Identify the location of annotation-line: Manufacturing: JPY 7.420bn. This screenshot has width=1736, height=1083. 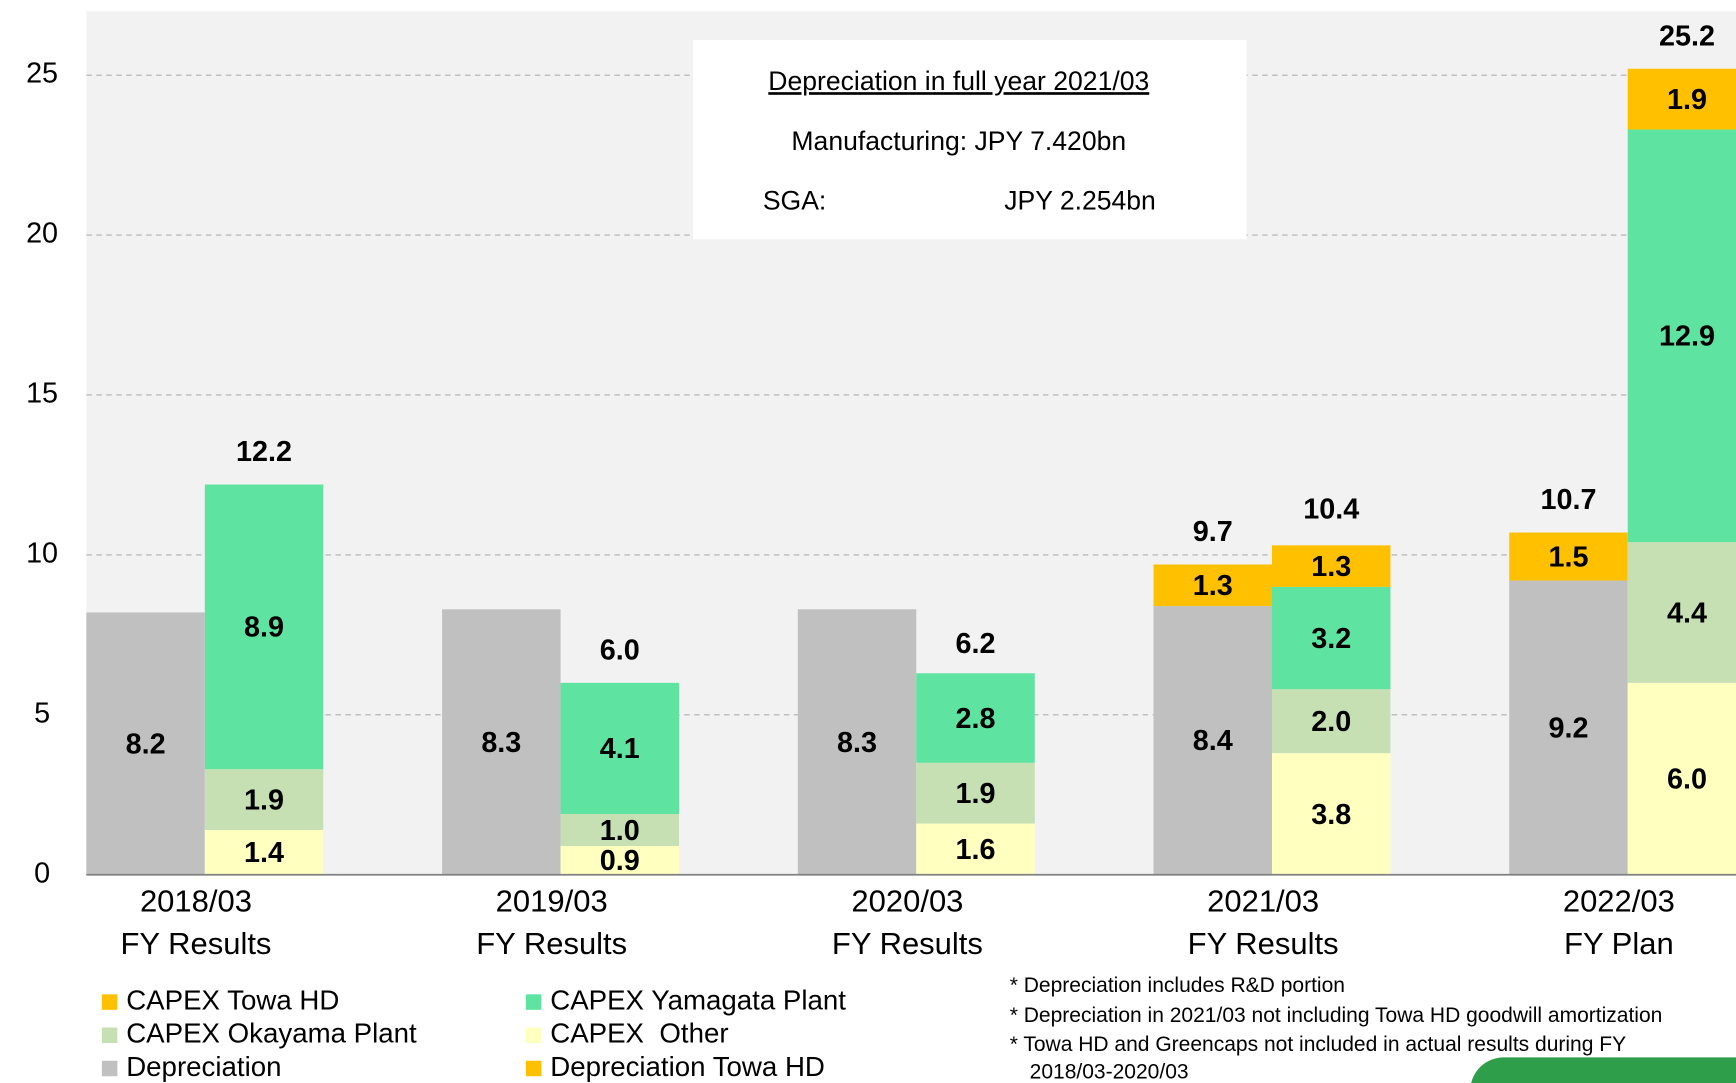
(958, 141).